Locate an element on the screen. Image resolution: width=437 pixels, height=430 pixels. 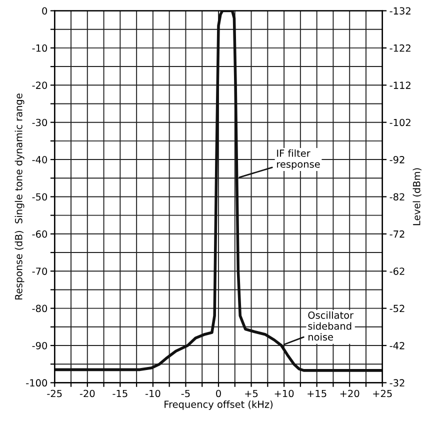
y2-tick-label: -132 is located at coordinates (400, 11).